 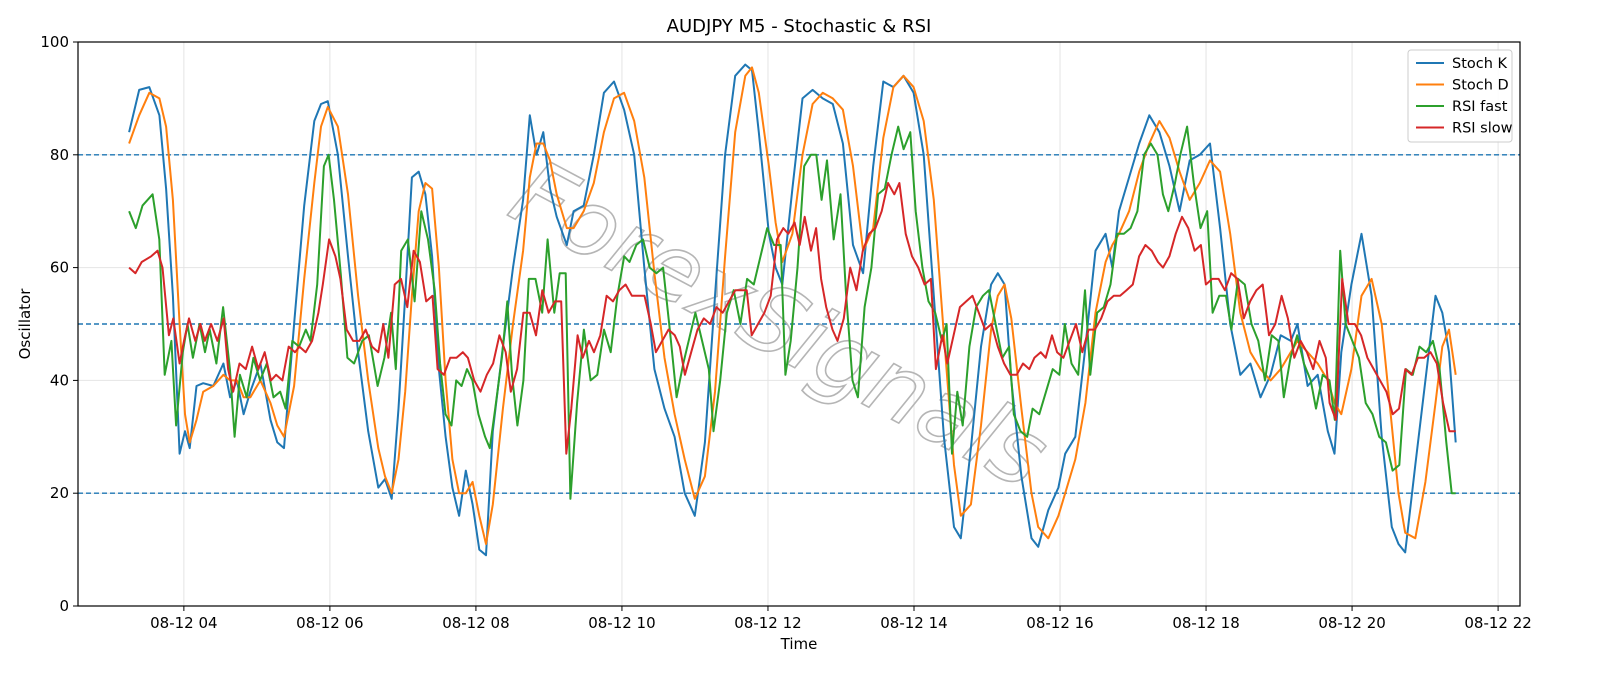 What do you see at coordinates (1205, 623) in the screenshot?
I see `x-tick-label: 08-12 18` at bounding box center [1205, 623].